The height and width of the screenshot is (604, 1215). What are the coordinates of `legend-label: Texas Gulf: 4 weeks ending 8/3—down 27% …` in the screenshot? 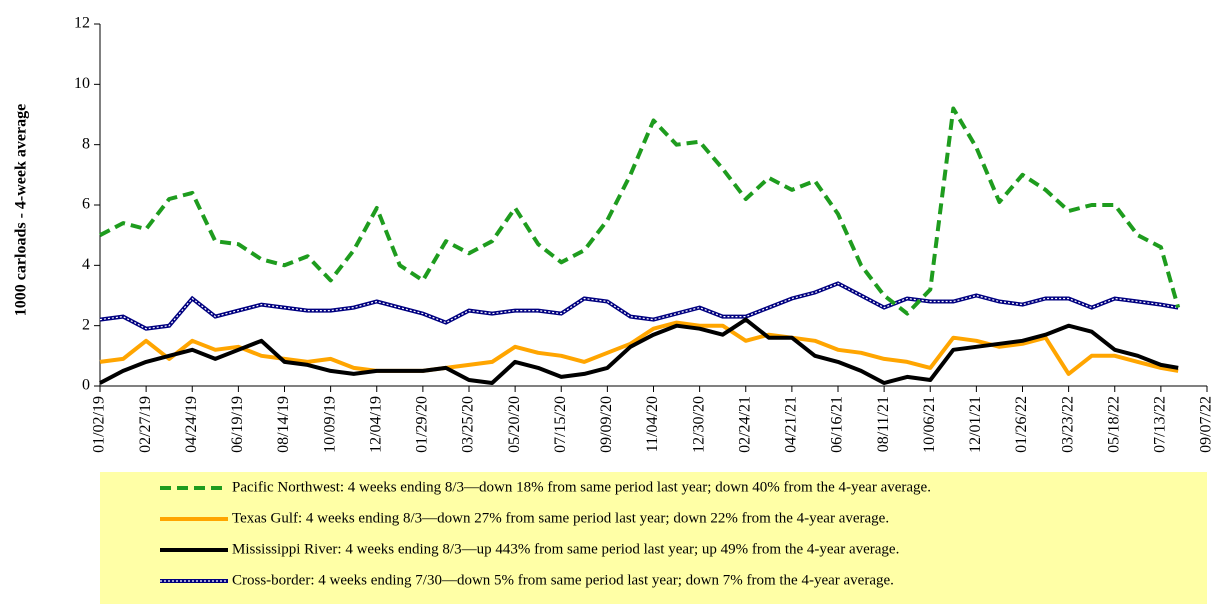 It's located at (560, 518).